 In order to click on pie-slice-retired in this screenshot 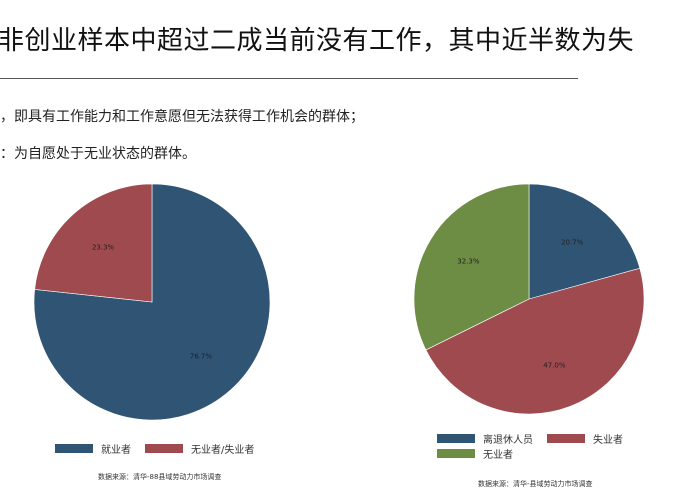, I will do `click(584, 241)`.